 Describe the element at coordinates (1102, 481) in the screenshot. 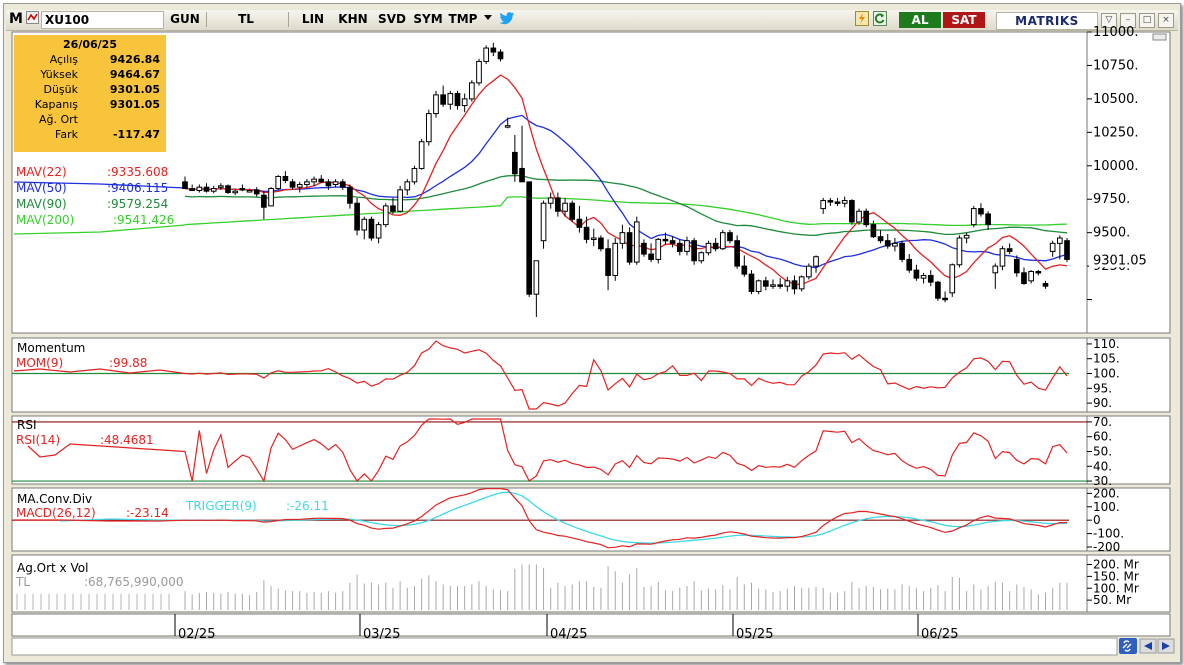

I see `indicator-tick-label: 30.` at that location.